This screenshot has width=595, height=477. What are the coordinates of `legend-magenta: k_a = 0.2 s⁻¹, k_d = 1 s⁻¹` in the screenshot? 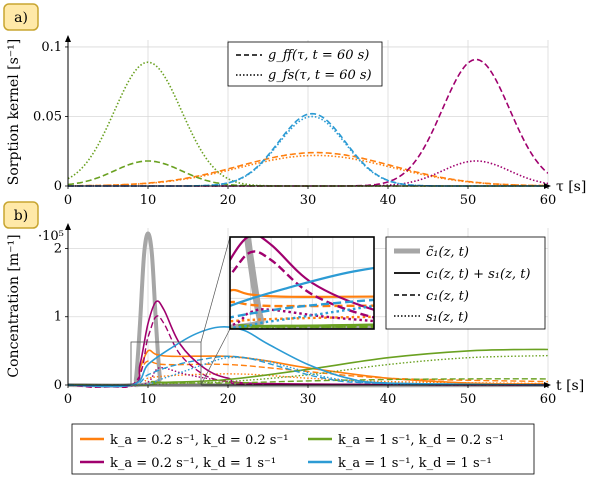 It's located at (193, 463).